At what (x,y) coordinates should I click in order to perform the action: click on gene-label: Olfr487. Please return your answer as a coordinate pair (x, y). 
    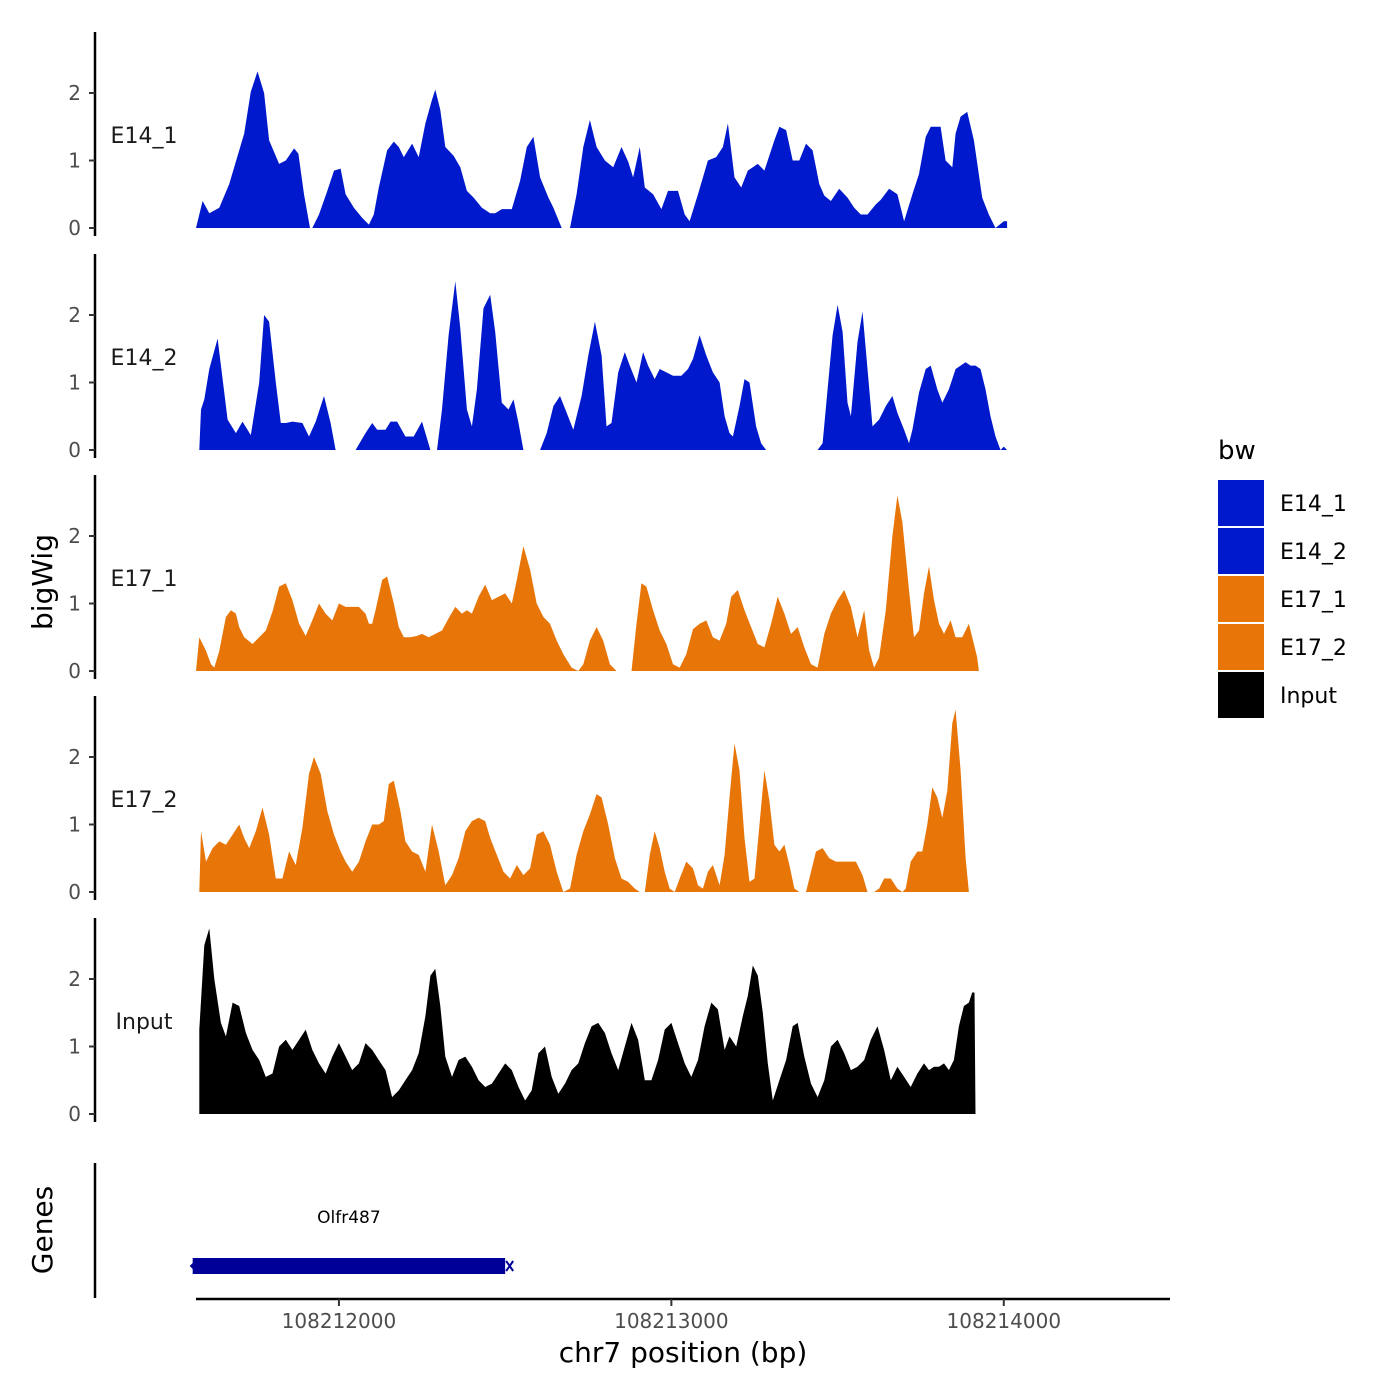
    Looking at the image, I should click on (349, 1218).